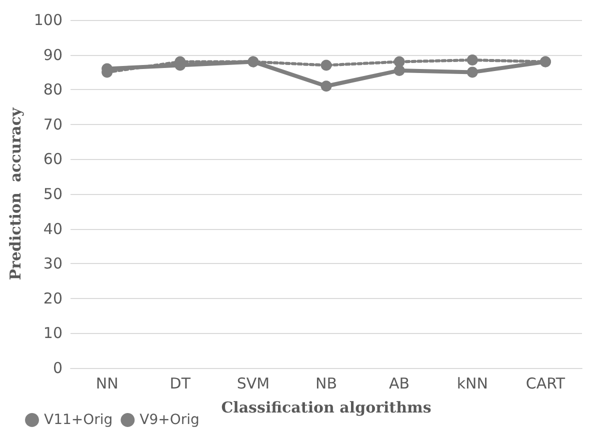 This screenshot has height=434, width=594. I want to click on legend-label: V11+Orig, so click(78, 420).